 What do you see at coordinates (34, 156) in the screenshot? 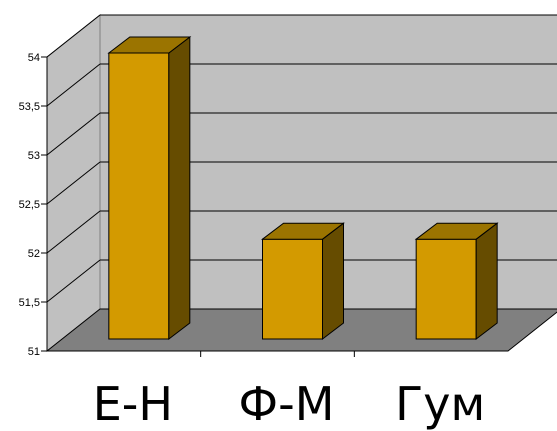
I see `y-tick-label: 53` at bounding box center [34, 156].